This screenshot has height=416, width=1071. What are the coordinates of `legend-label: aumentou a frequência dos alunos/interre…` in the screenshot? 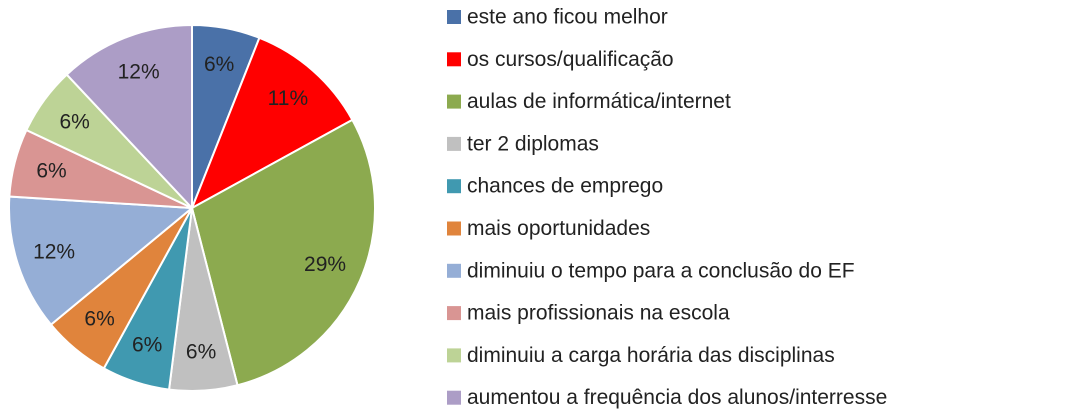 It's located at (677, 397).